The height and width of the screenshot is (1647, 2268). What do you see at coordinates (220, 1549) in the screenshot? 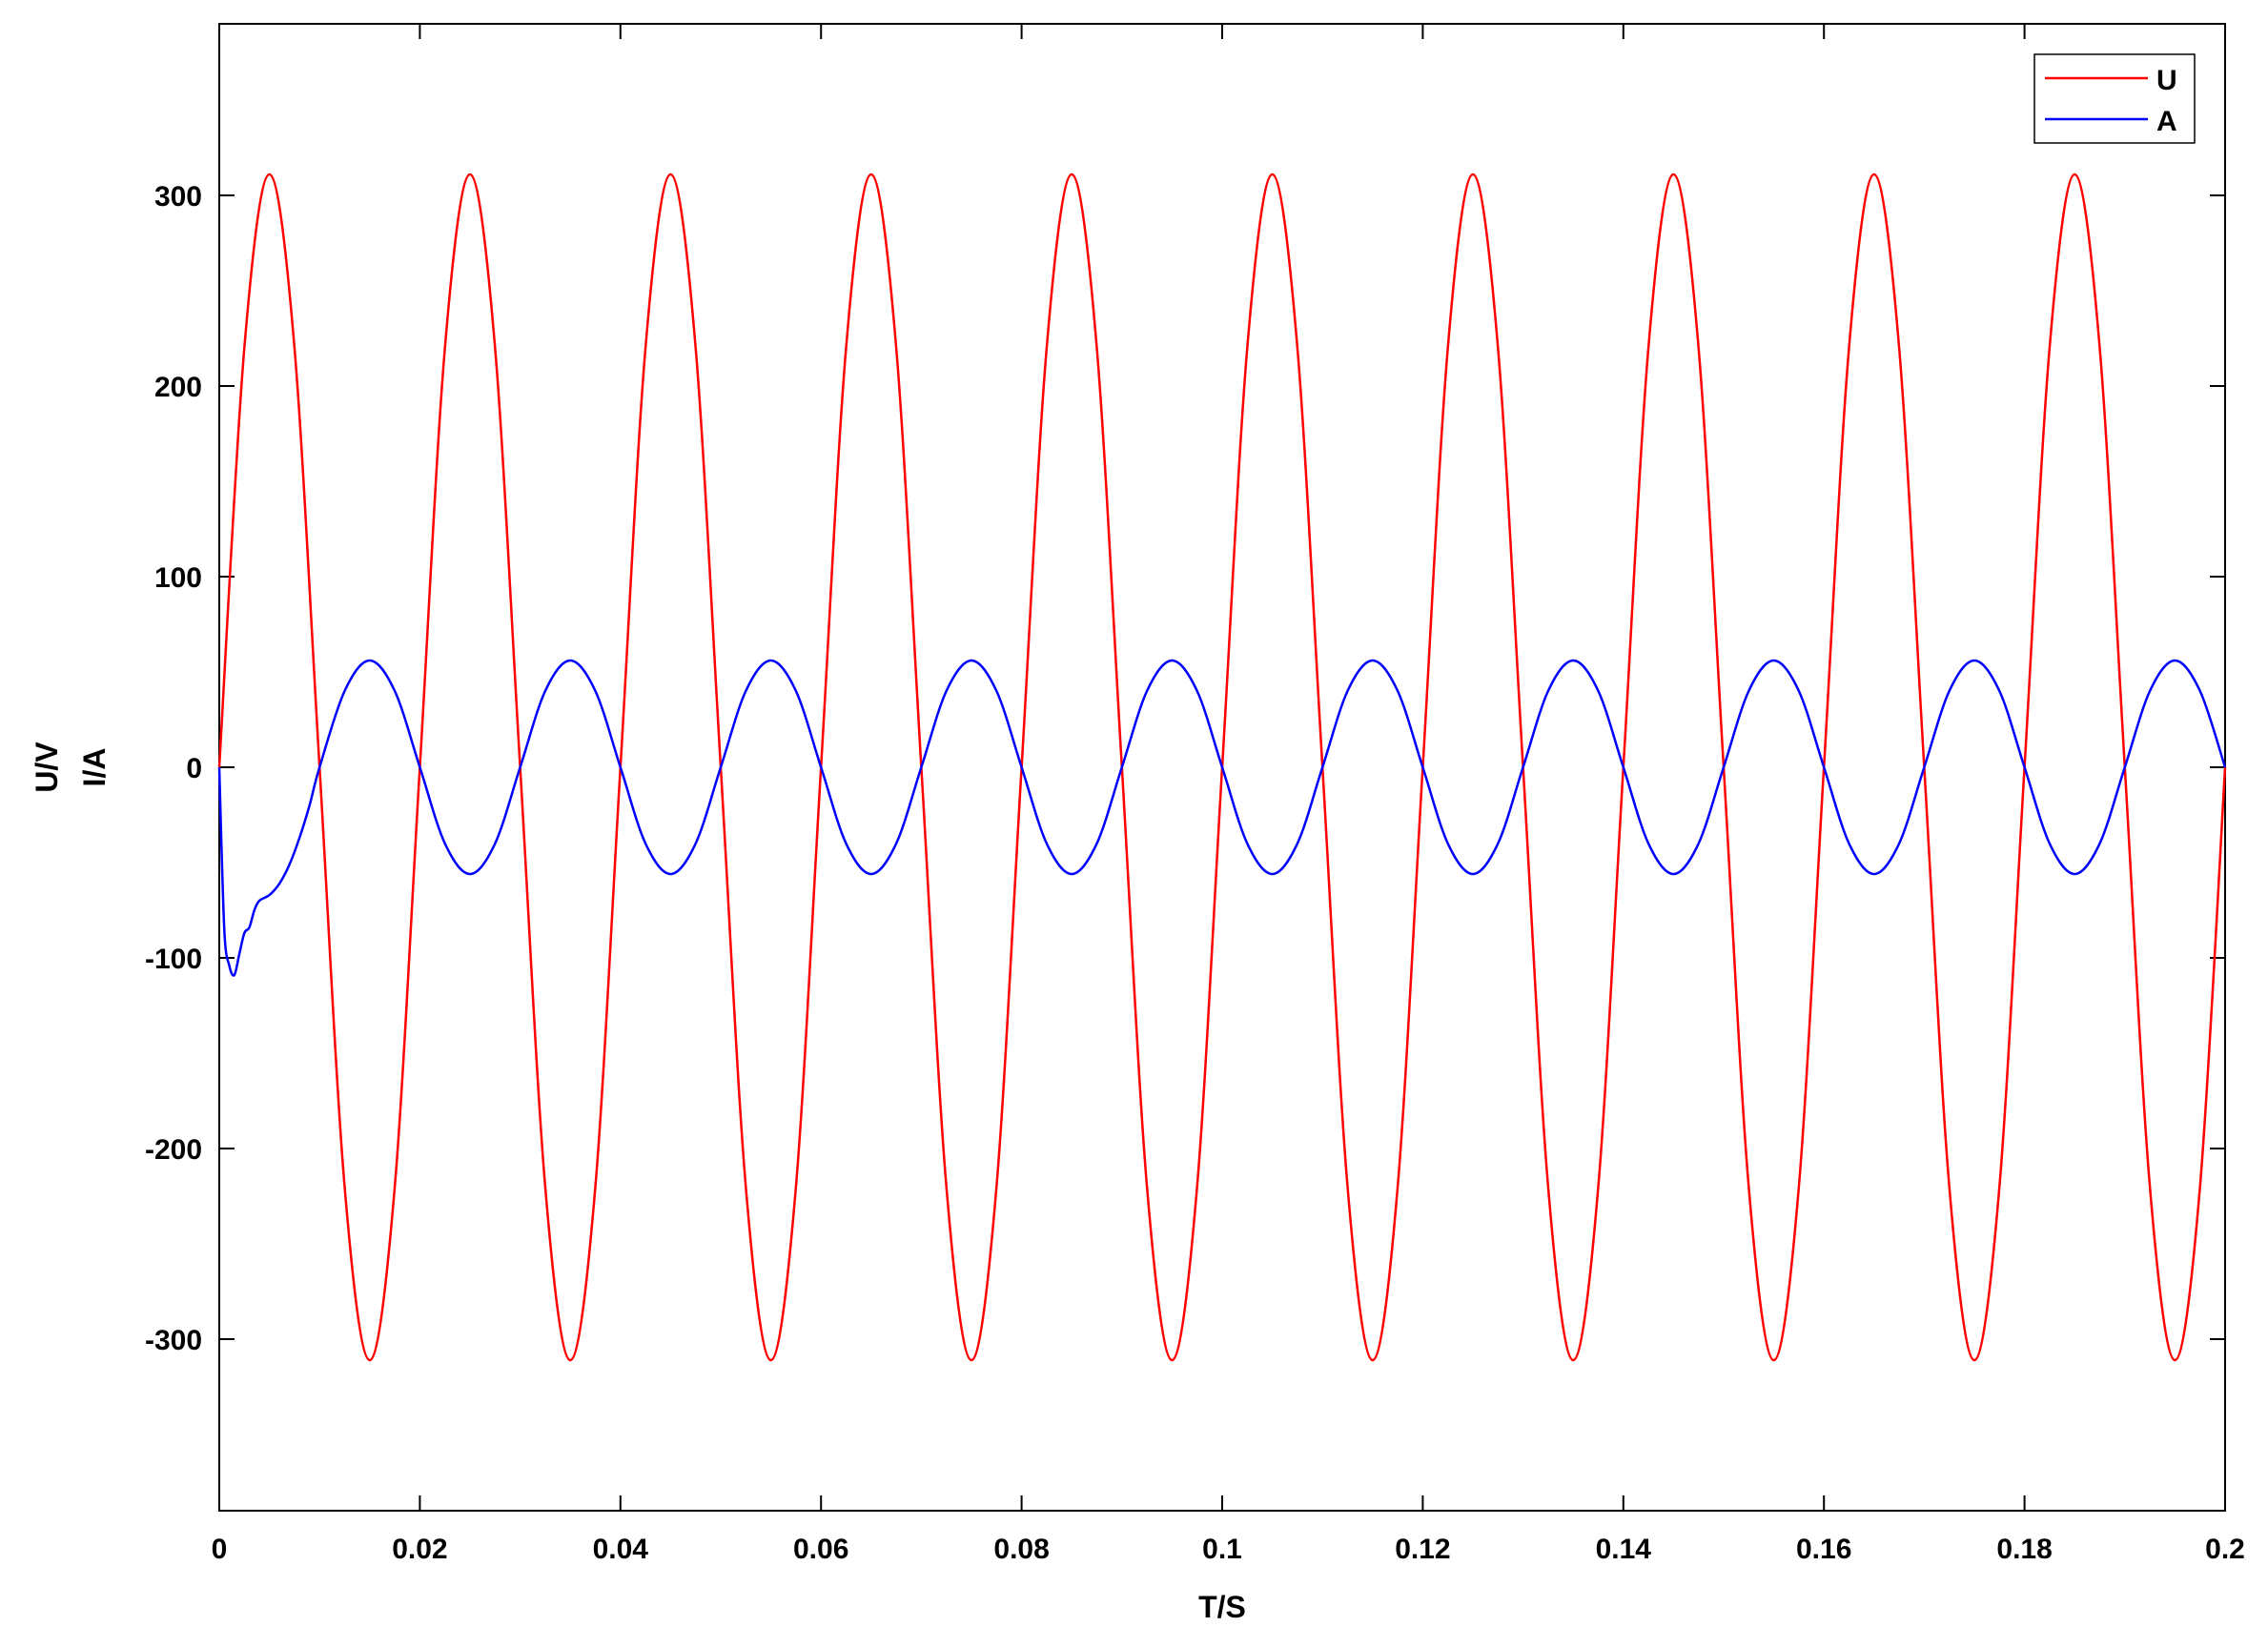
I see `x-tick-label: 0` at bounding box center [220, 1549].